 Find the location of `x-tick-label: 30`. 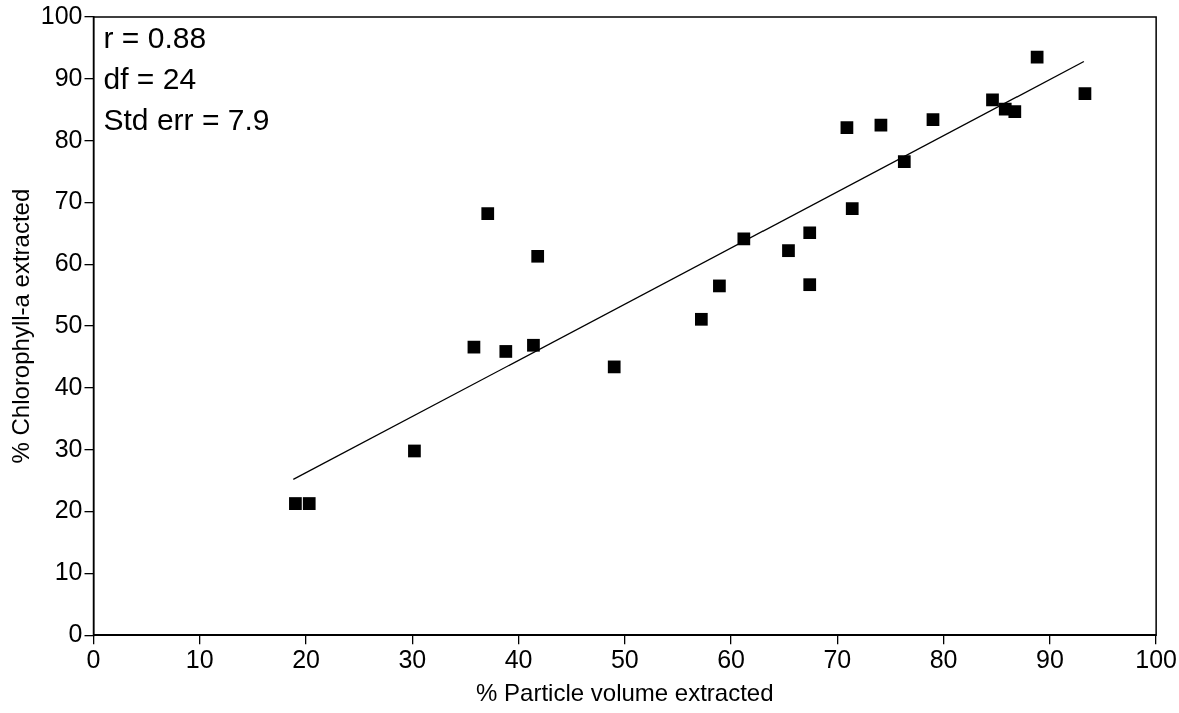

x-tick-label: 30 is located at coordinates (412, 659).